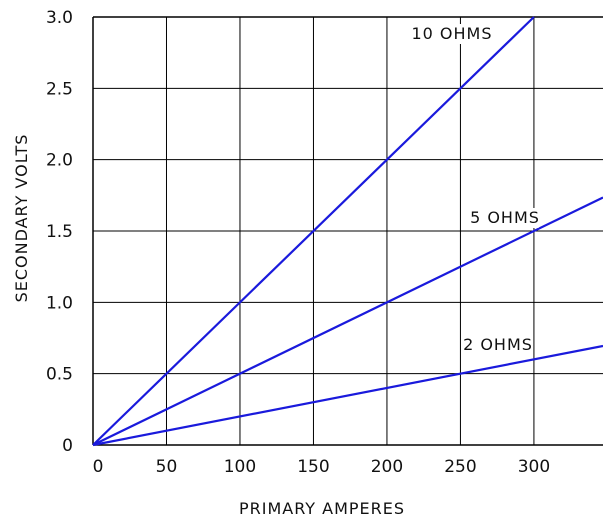 The height and width of the screenshot is (519, 603). What do you see at coordinates (240, 467) in the screenshot?
I see `x-tick-label-100: 100` at bounding box center [240, 467].